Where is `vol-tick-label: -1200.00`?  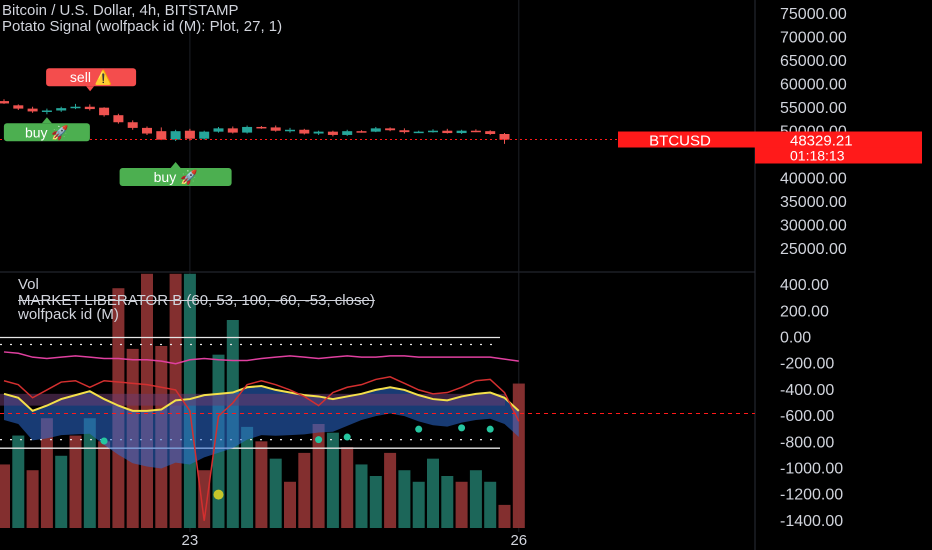 vol-tick-label: -1200.00 is located at coordinates (811, 495).